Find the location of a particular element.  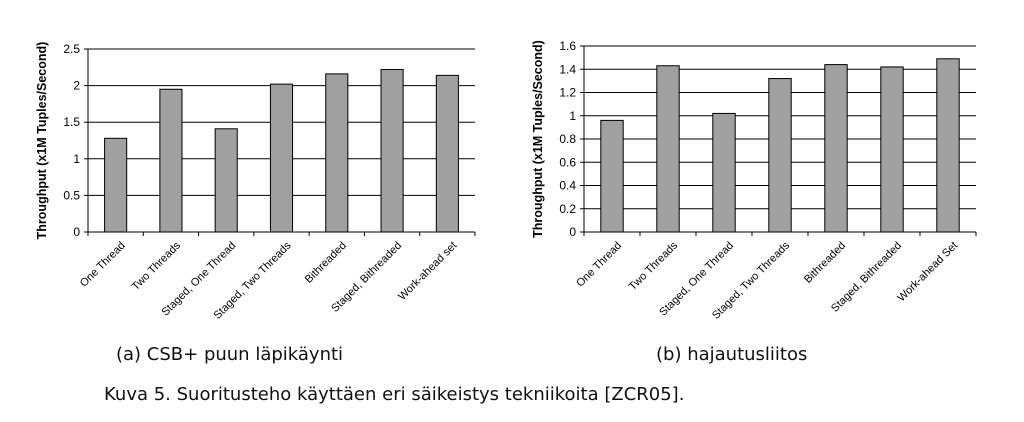

chart-a-ytick-label: 0 is located at coordinates (76, 232).